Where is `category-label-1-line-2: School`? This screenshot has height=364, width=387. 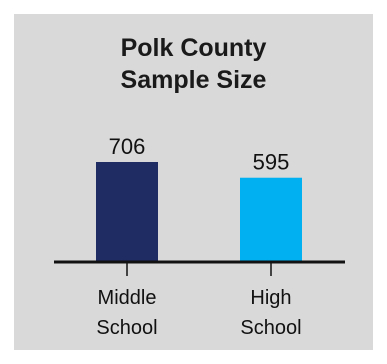
category-label-1-line-2: School is located at coordinates (126, 328).